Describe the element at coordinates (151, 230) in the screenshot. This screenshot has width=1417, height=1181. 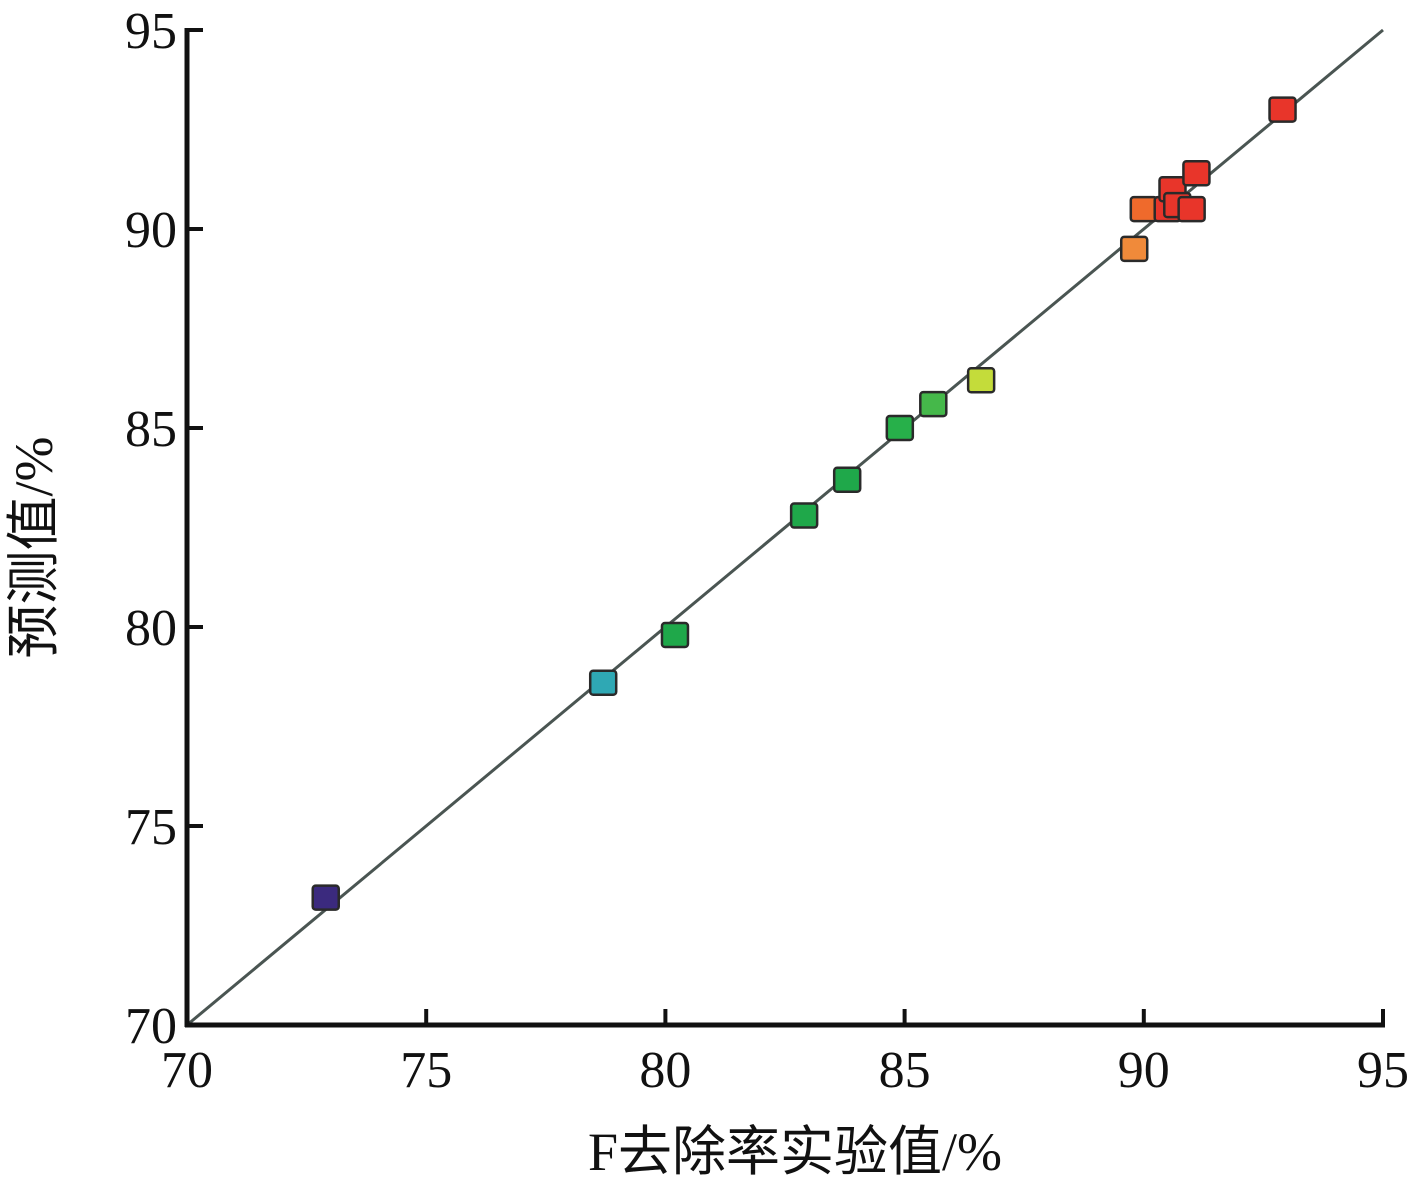
I see `y-tick-label: 90` at that location.